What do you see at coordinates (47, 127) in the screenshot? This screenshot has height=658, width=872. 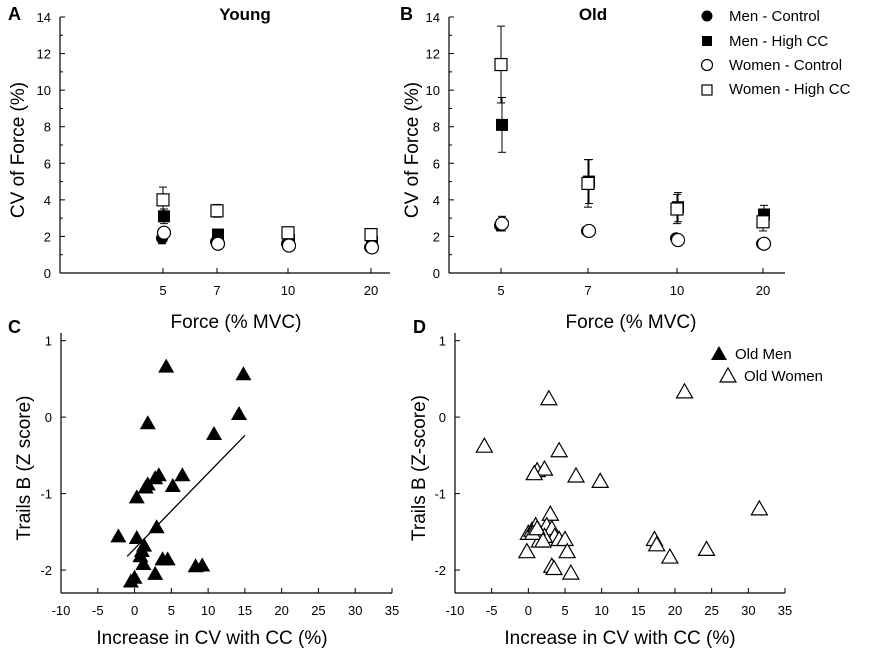 I see `panel-a-ytick-label-8: 8` at bounding box center [47, 127].